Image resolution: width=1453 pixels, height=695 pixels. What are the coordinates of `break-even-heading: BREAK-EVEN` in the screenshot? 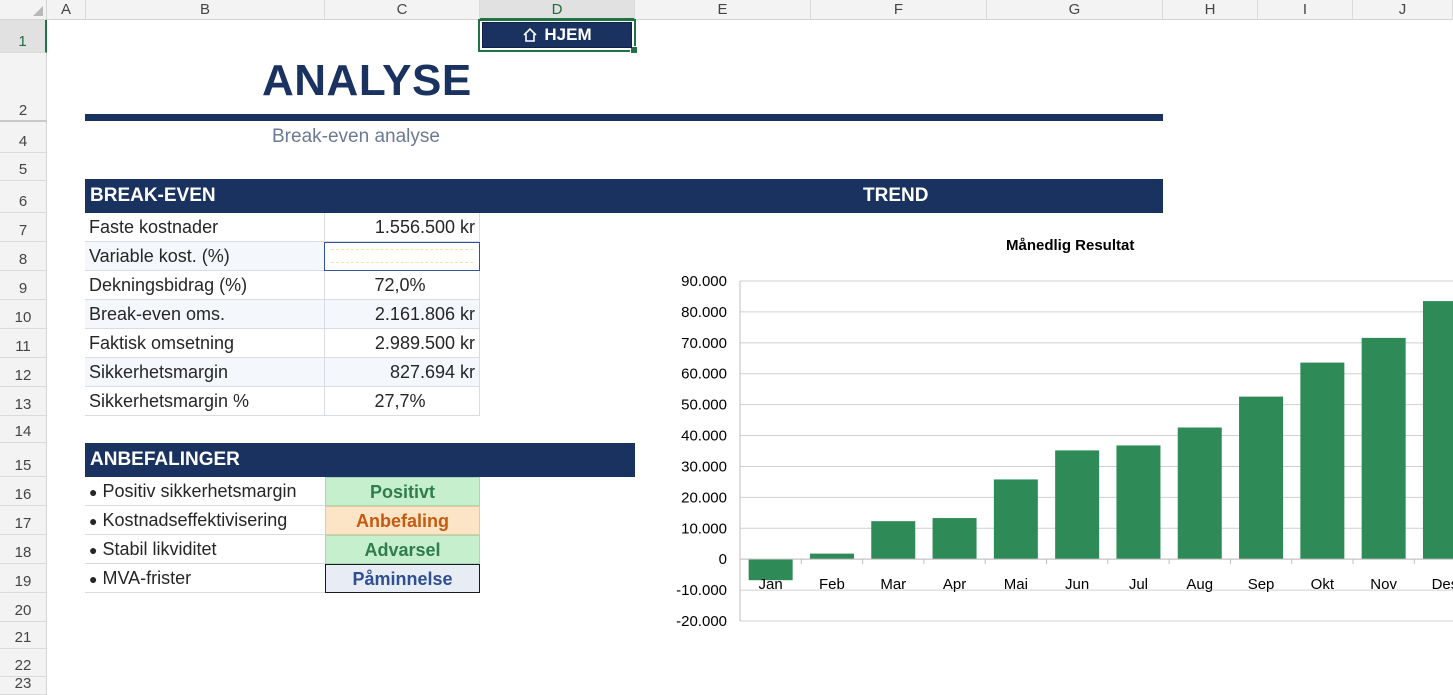 It's located at (153, 195).